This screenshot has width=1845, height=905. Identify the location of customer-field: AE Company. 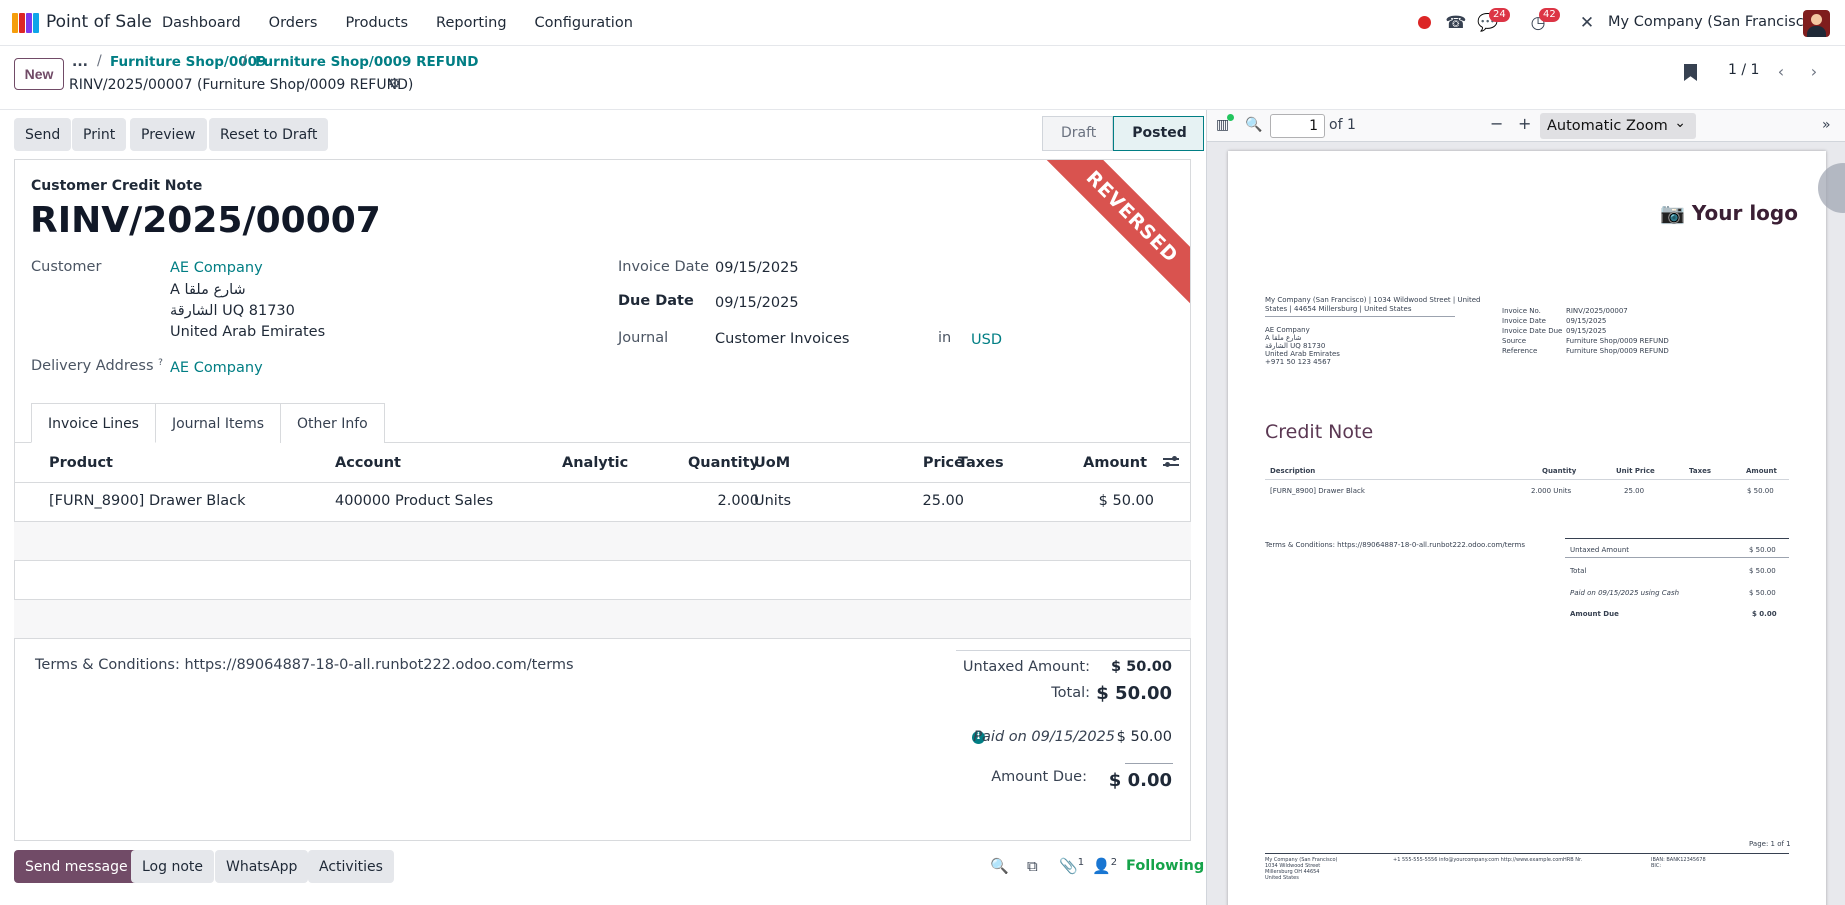
(216, 268).